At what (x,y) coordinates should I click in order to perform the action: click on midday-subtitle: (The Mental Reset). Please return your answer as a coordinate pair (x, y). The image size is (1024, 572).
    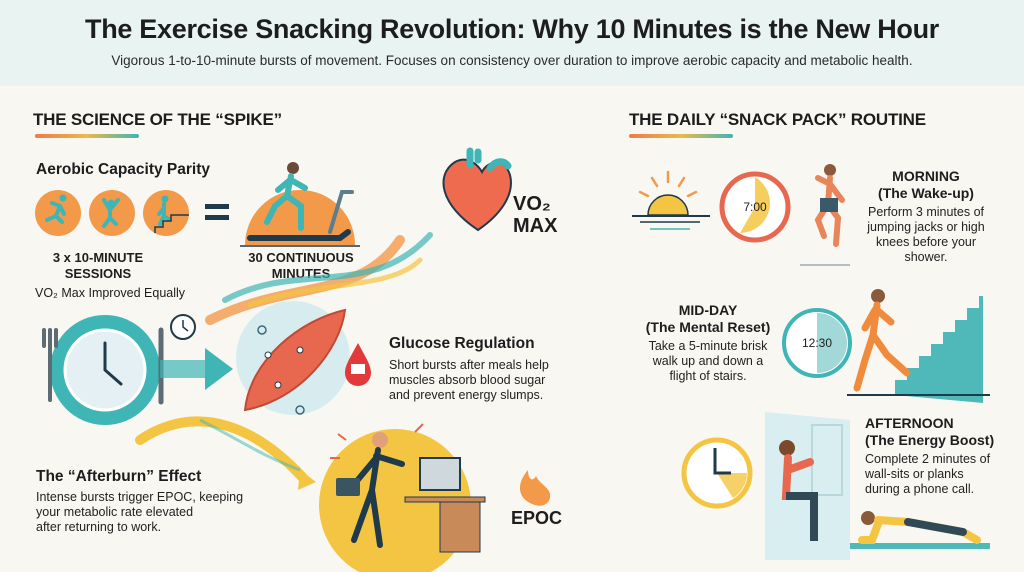
    Looking at the image, I should click on (708, 327).